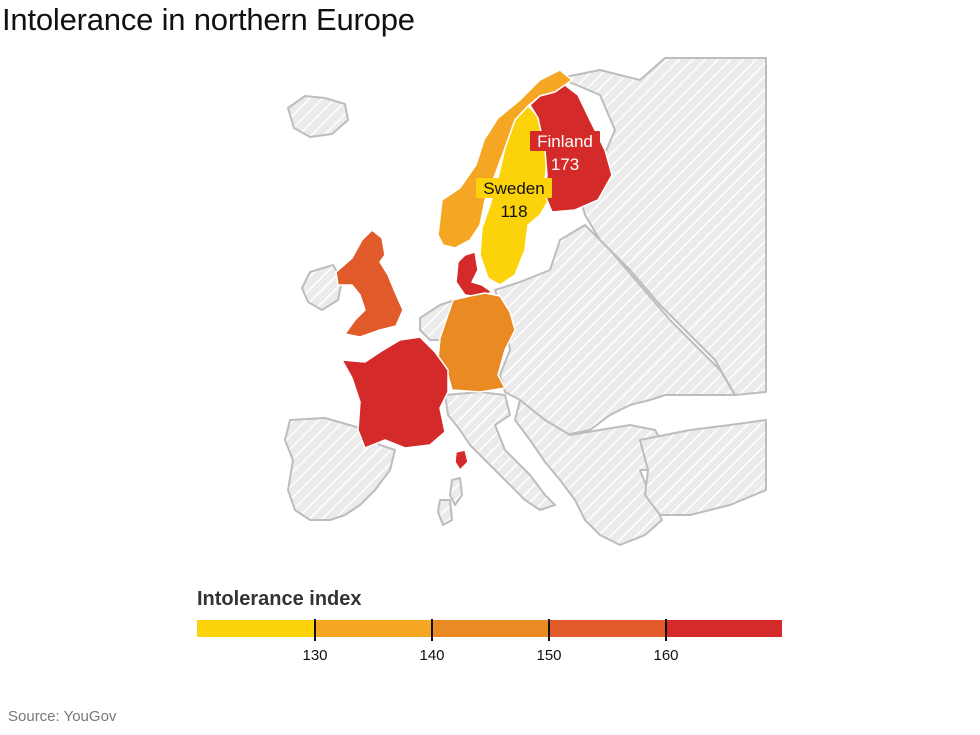  I want to click on sweden-label-bg, so click(514, 188).